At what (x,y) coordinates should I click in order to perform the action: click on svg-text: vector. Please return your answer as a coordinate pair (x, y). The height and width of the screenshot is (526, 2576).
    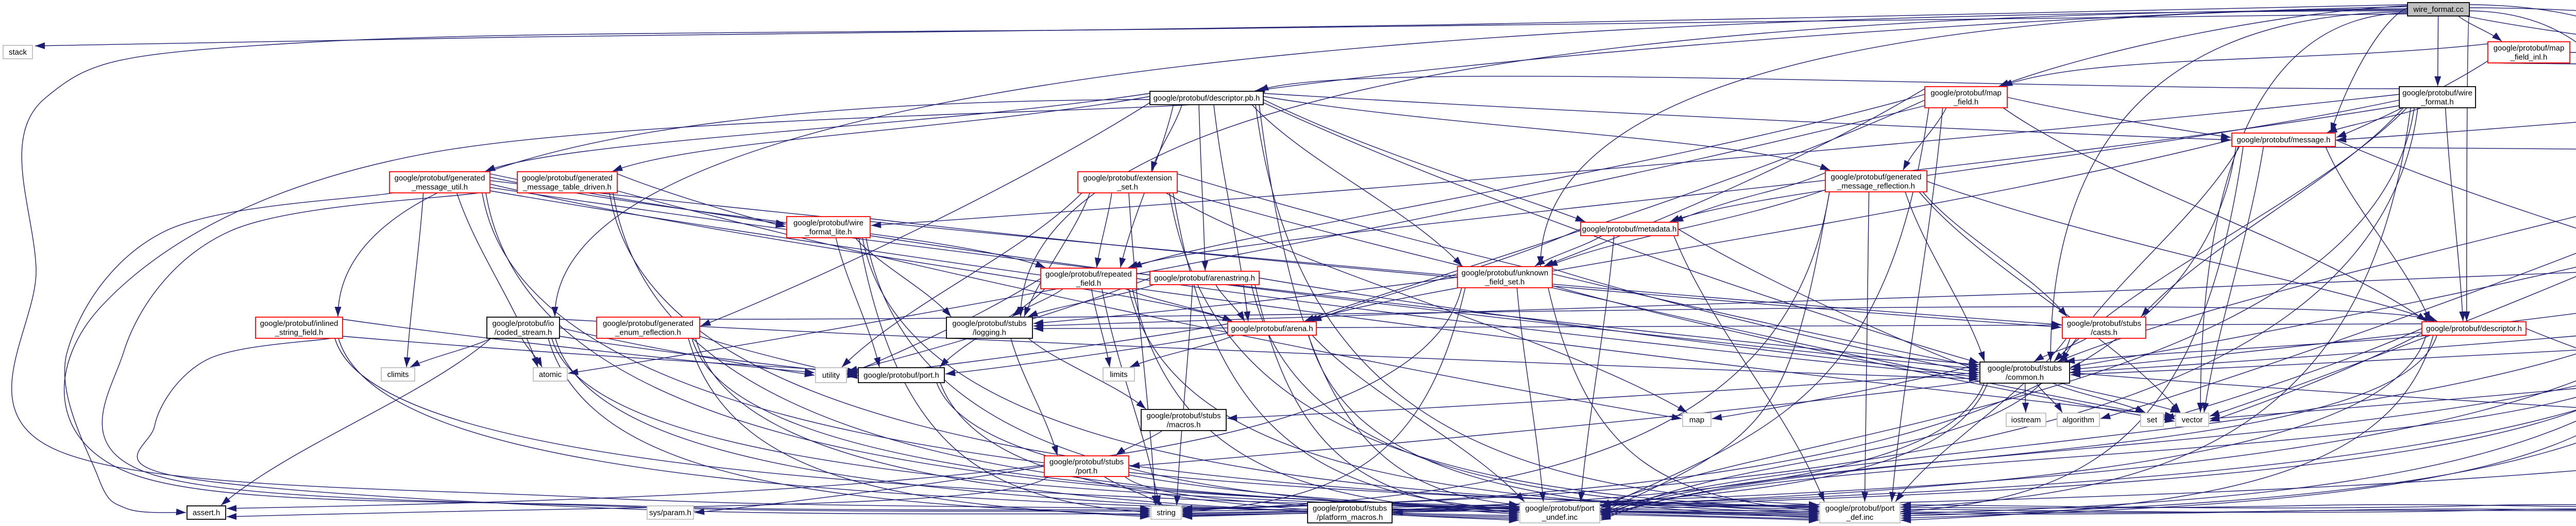
    Looking at the image, I should click on (2192, 420).